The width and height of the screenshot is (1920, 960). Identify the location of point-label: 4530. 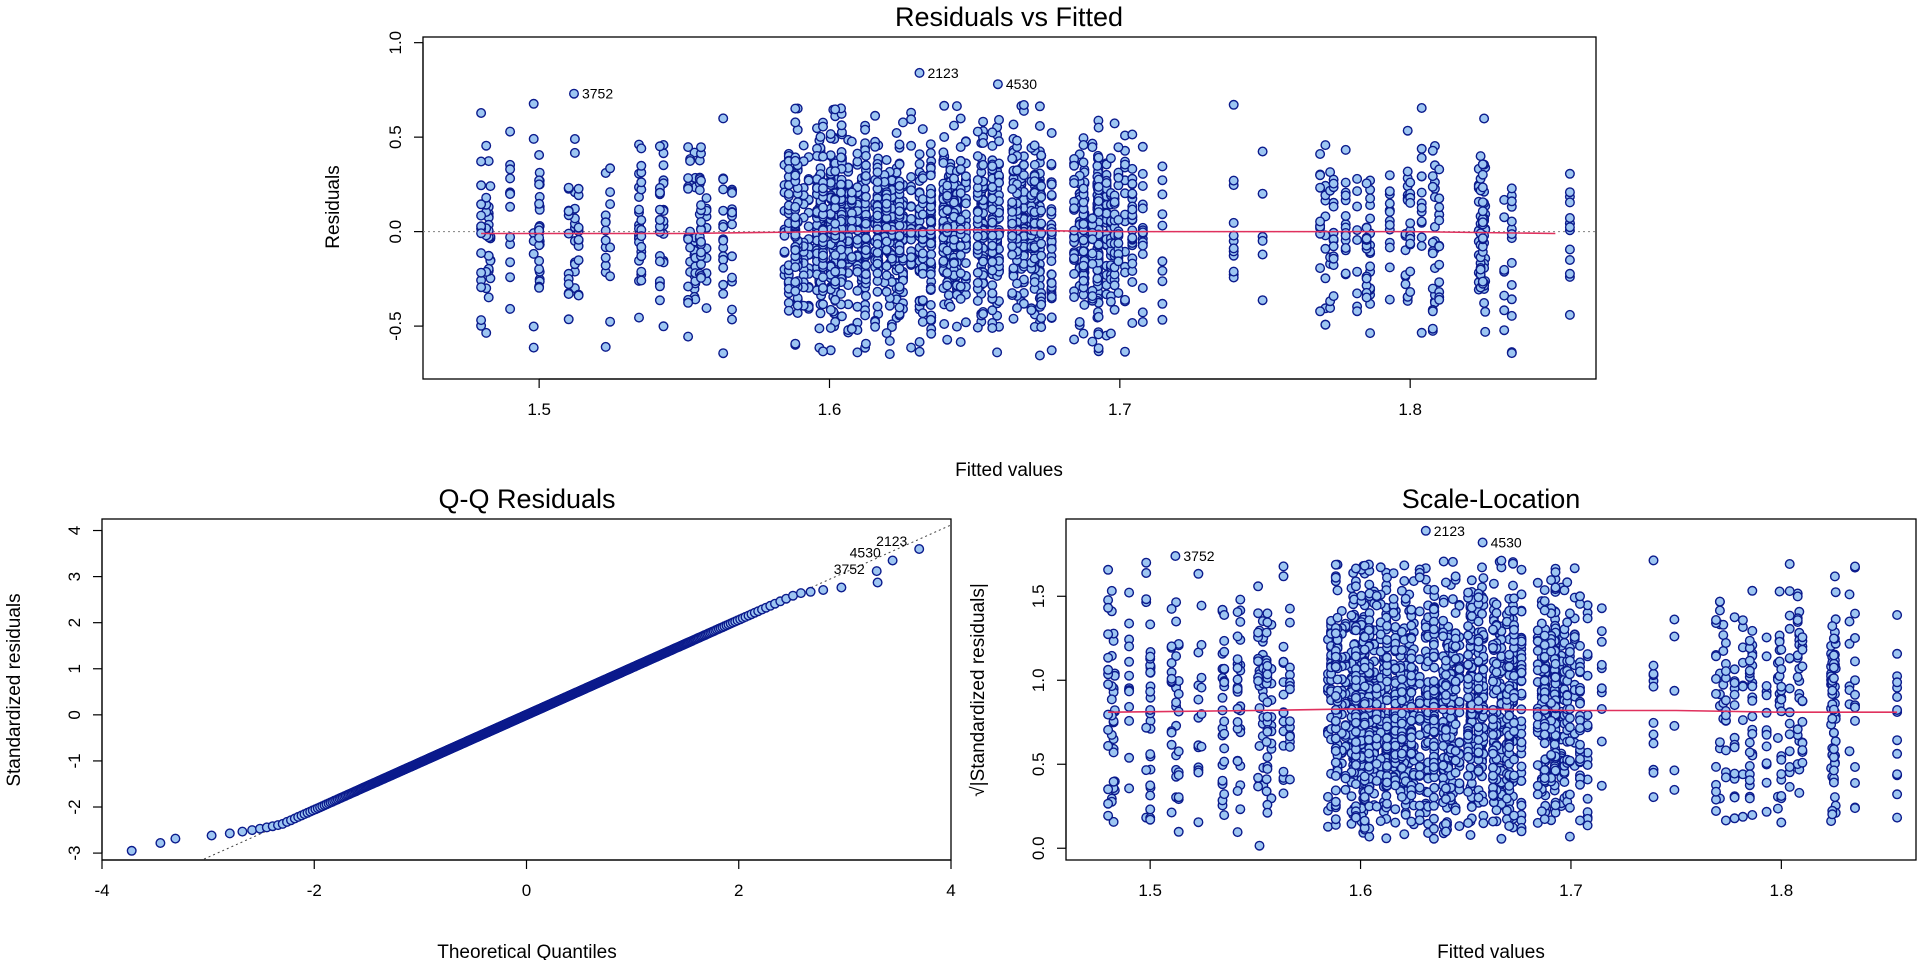
(1021, 84).